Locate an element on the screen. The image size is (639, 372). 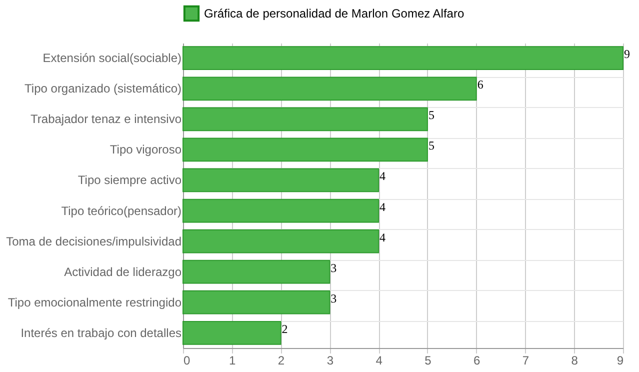
y-tick-label: Tipo siempre activo is located at coordinates (130, 180).